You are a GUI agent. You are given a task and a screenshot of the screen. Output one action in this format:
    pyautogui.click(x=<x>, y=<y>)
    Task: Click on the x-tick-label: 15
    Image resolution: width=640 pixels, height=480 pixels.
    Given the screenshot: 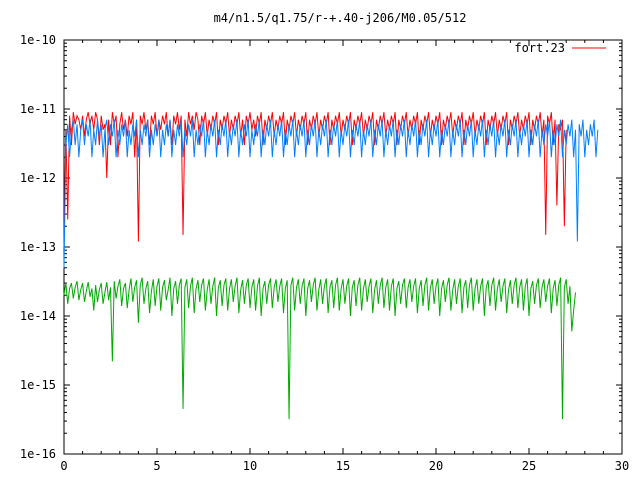 What is the action you would take?
    pyautogui.click(x=343, y=466)
    